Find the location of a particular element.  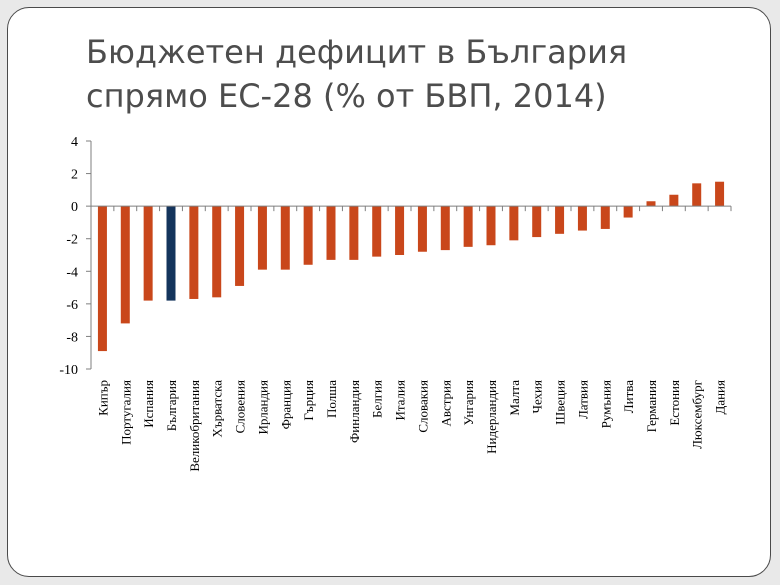

category-label: Ирландия is located at coordinates (262, 407).